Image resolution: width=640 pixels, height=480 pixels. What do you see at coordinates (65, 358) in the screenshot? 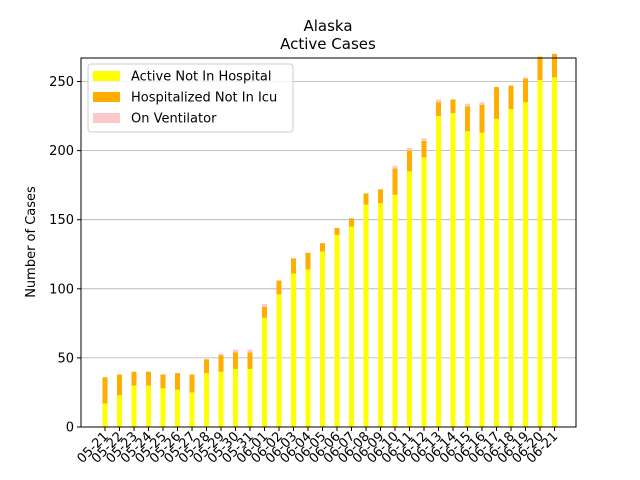
I see `y-tick-label: 50` at bounding box center [65, 358].